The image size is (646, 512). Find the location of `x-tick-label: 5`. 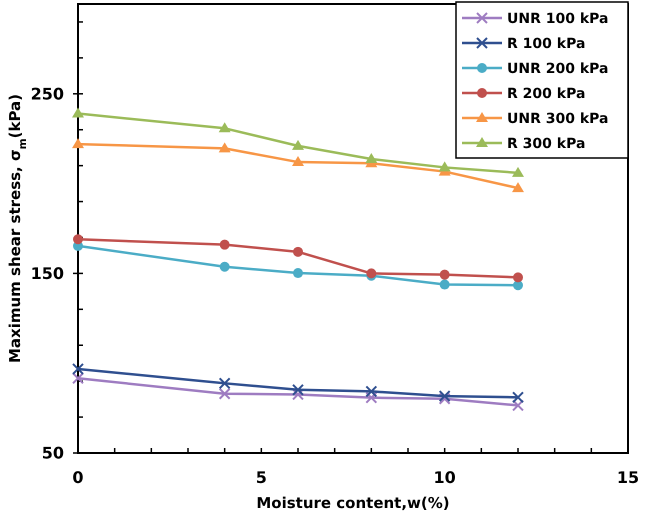

x-tick-label: 5 is located at coordinates (261, 477).